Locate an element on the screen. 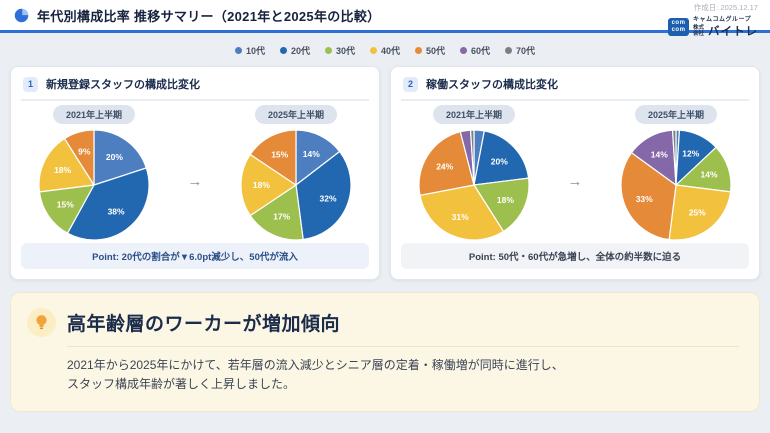 The height and width of the screenshot is (433, 770). pie-slice-label: 33% is located at coordinates (644, 198).